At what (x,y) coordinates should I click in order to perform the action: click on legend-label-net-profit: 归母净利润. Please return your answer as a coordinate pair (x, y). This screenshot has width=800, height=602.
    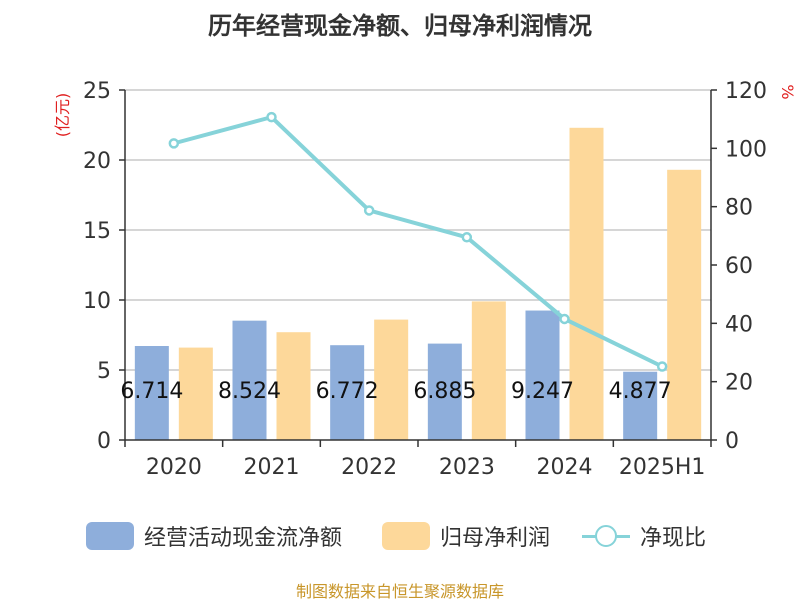
    Looking at the image, I should click on (495, 538).